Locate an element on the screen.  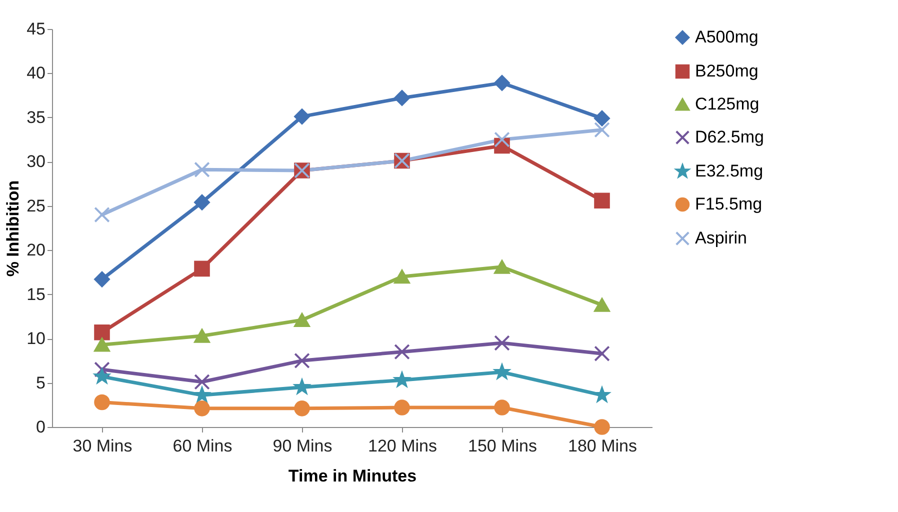
y-tick-label: 30 is located at coordinates (36, 162).